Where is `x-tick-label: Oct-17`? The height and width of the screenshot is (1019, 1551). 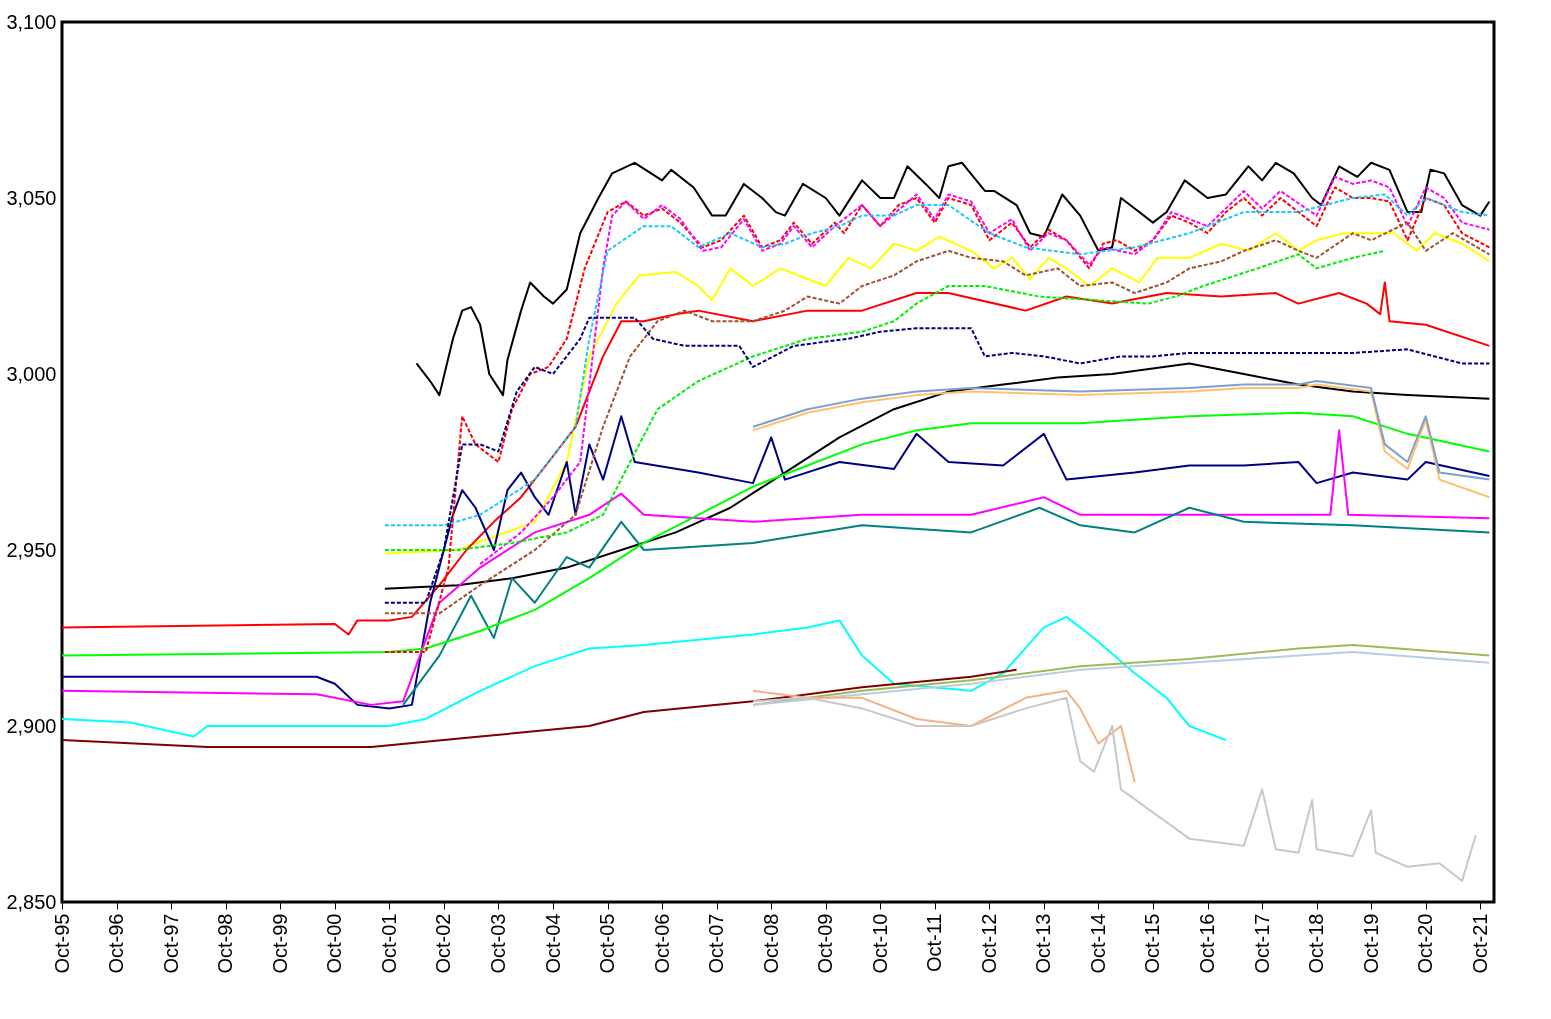
x-tick-label: Oct-17 is located at coordinates (1261, 943).